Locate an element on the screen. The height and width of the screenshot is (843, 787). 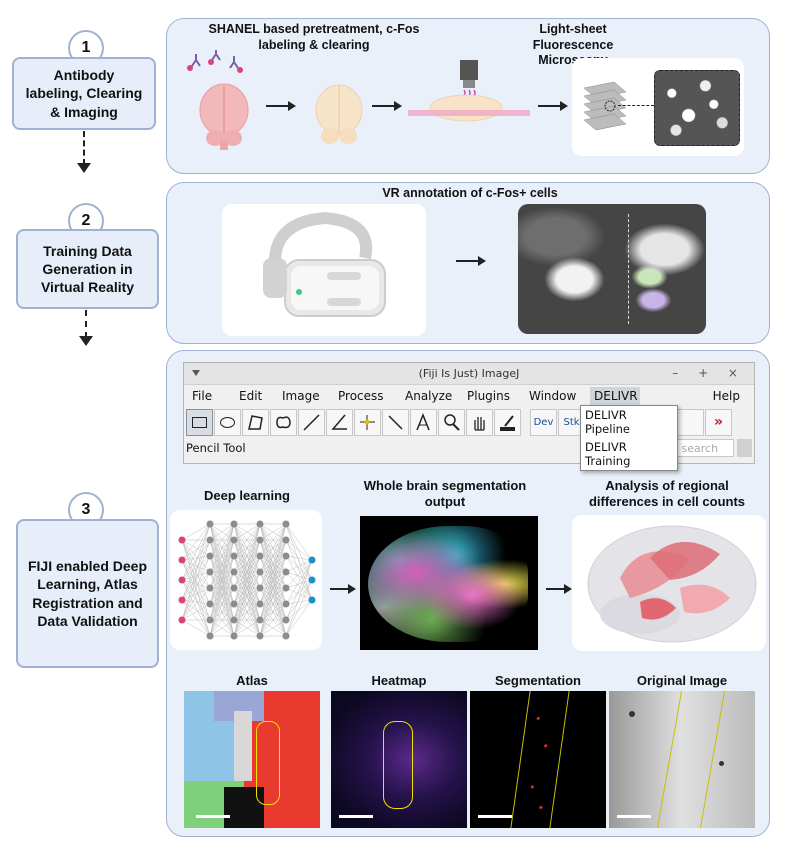
line-tool-icon is located at coordinates (311, 422).